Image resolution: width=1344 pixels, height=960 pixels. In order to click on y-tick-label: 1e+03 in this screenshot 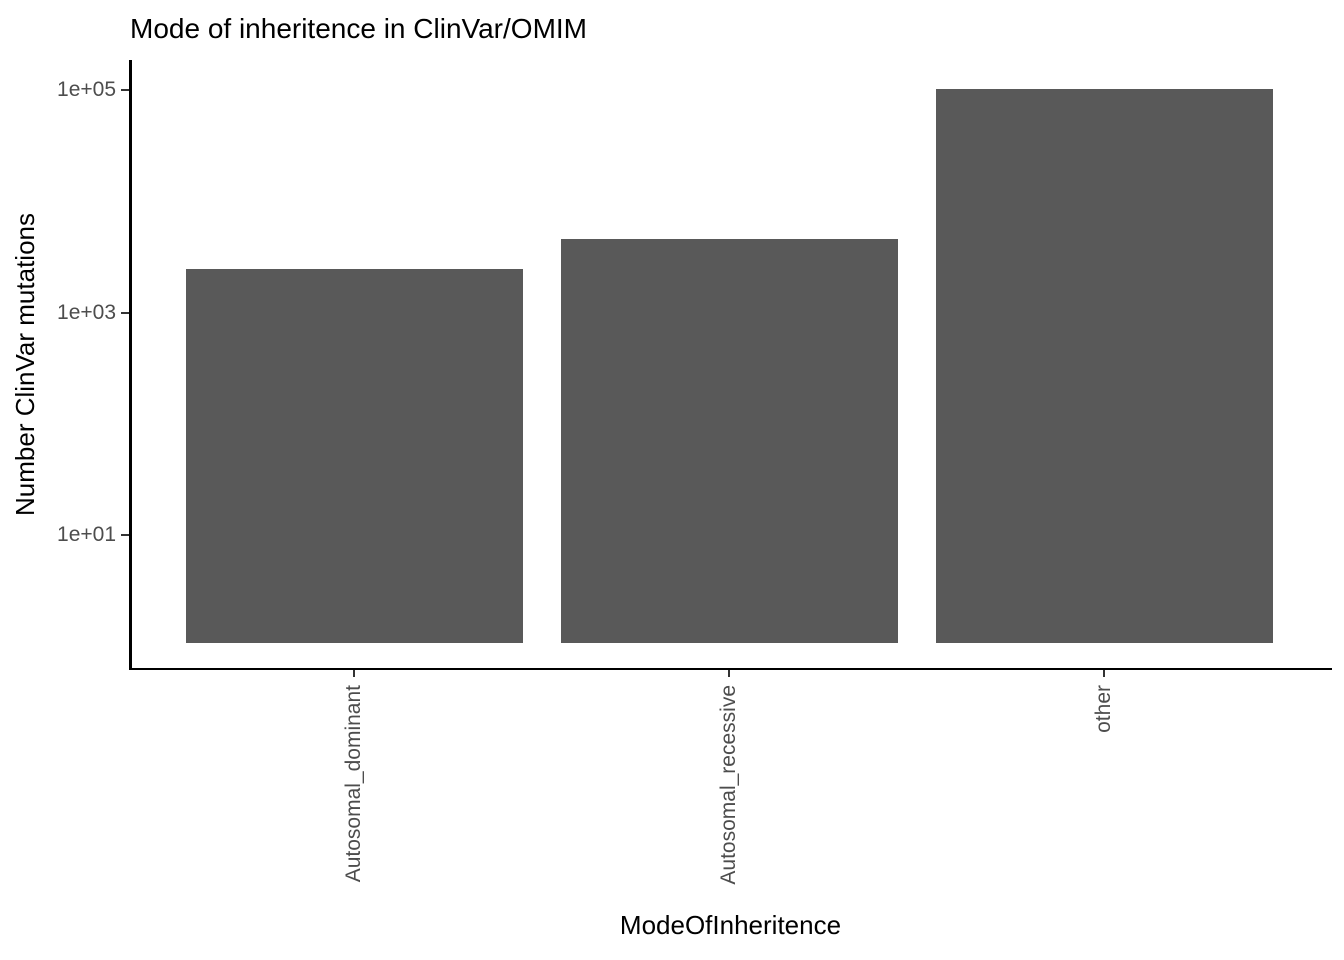, I will do `click(86, 312)`.